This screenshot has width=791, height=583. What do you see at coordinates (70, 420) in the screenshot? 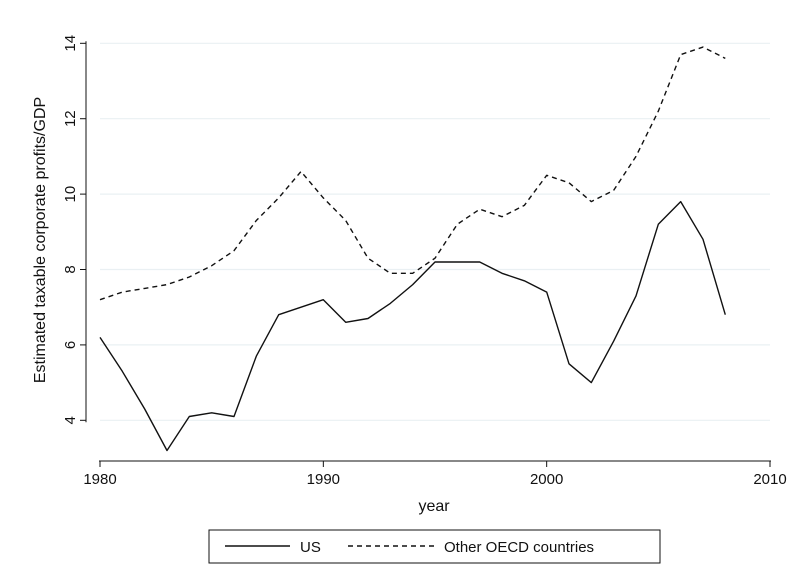
I see `y-tick-label: 4` at bounding box center [70, 420].